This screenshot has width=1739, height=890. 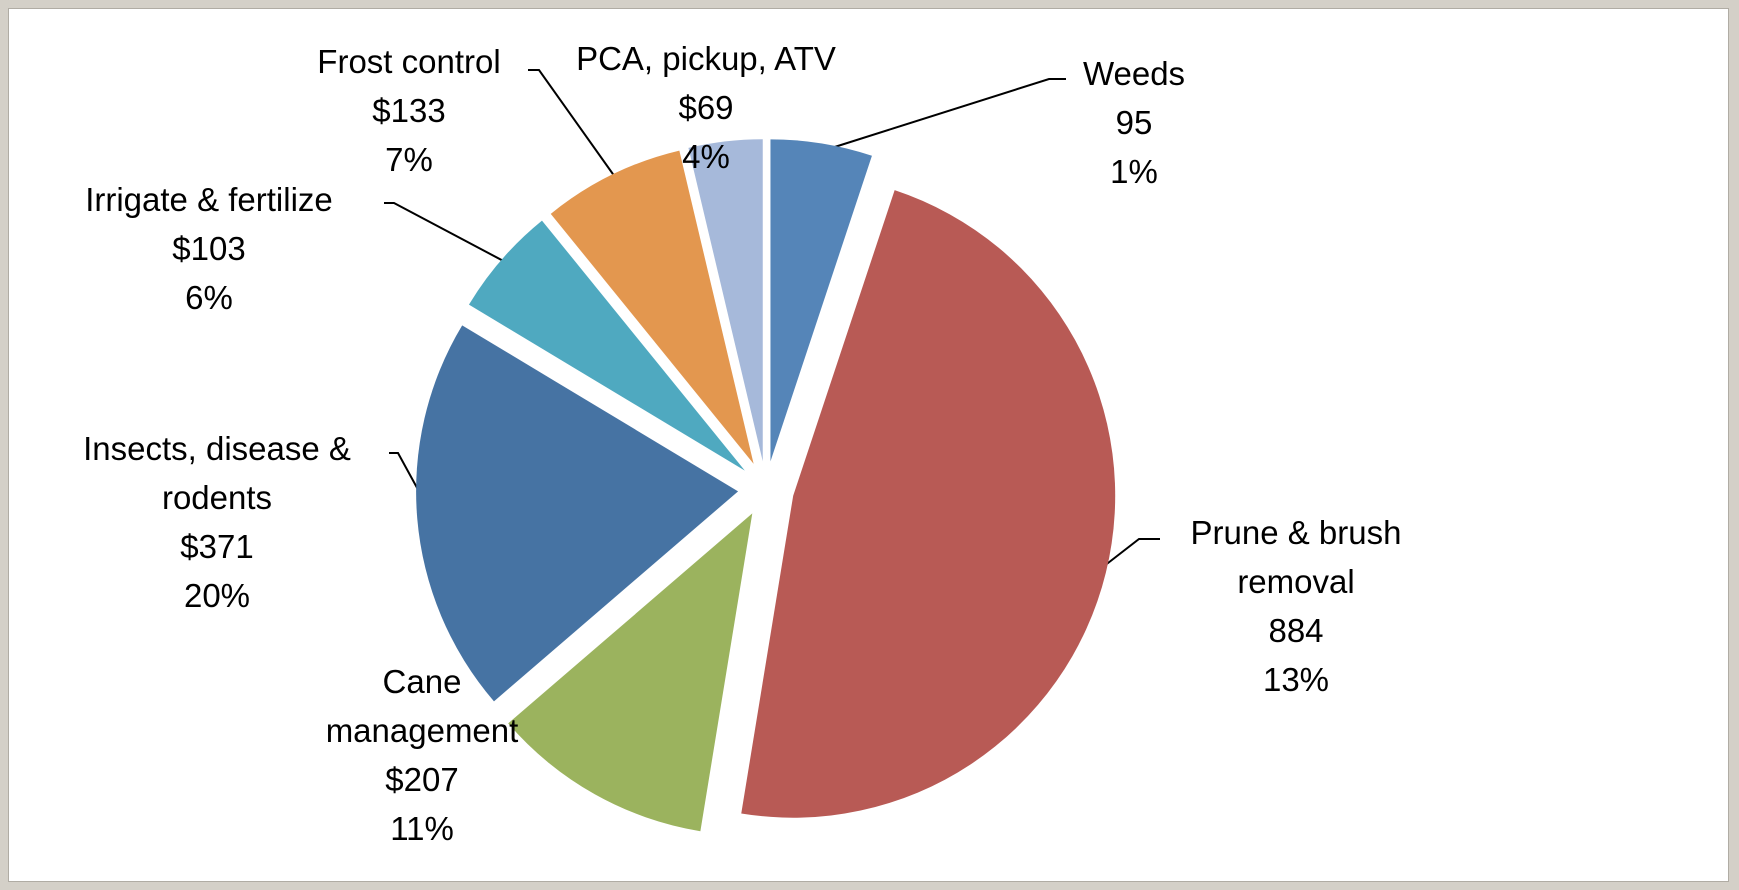 I want to click on percent-label: 4%, so click(x=706, y=156).